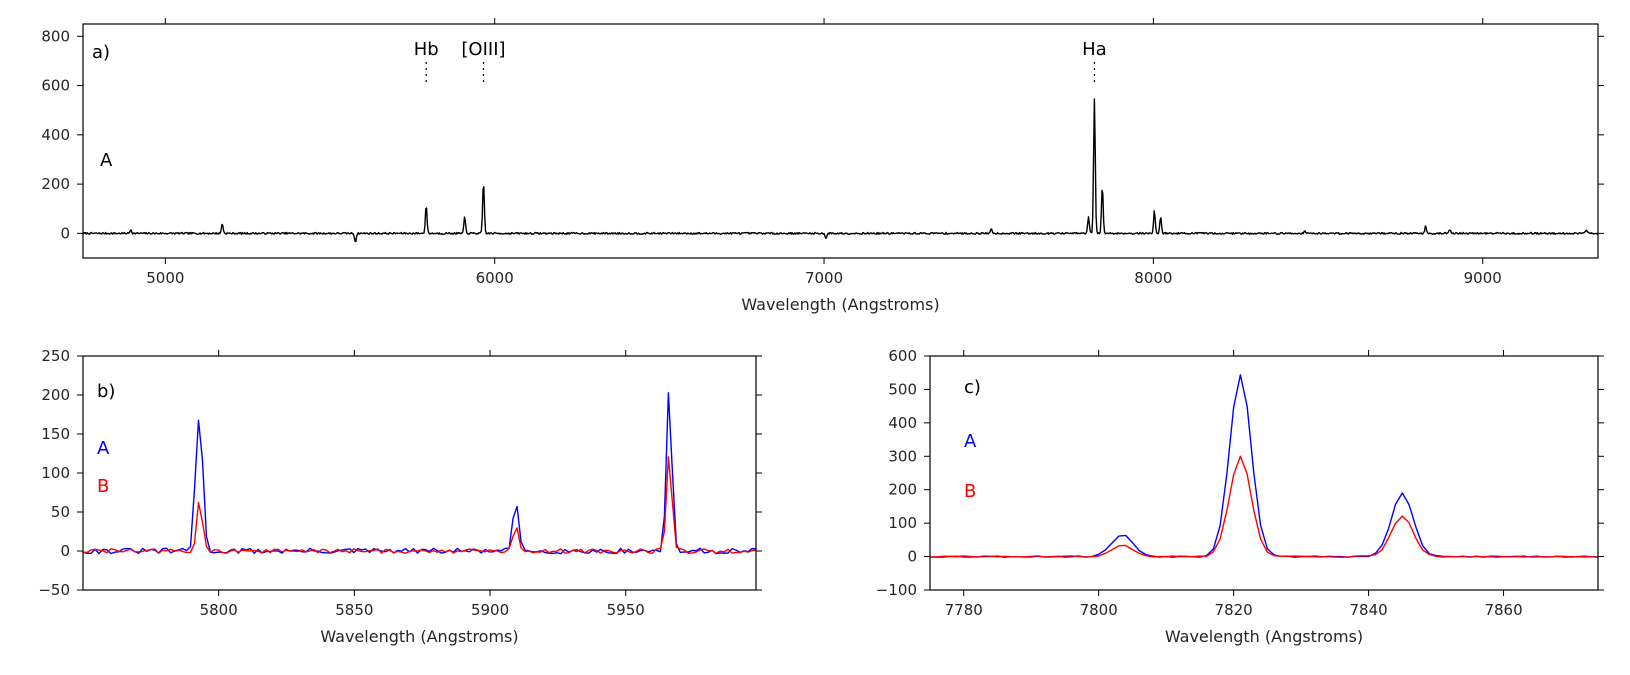 This screenshot has height=675, width=1630. What do you see at coordinates (106, 391) in the screenshot?
I see `panel-label: b)` at bounding box center [106, 391].